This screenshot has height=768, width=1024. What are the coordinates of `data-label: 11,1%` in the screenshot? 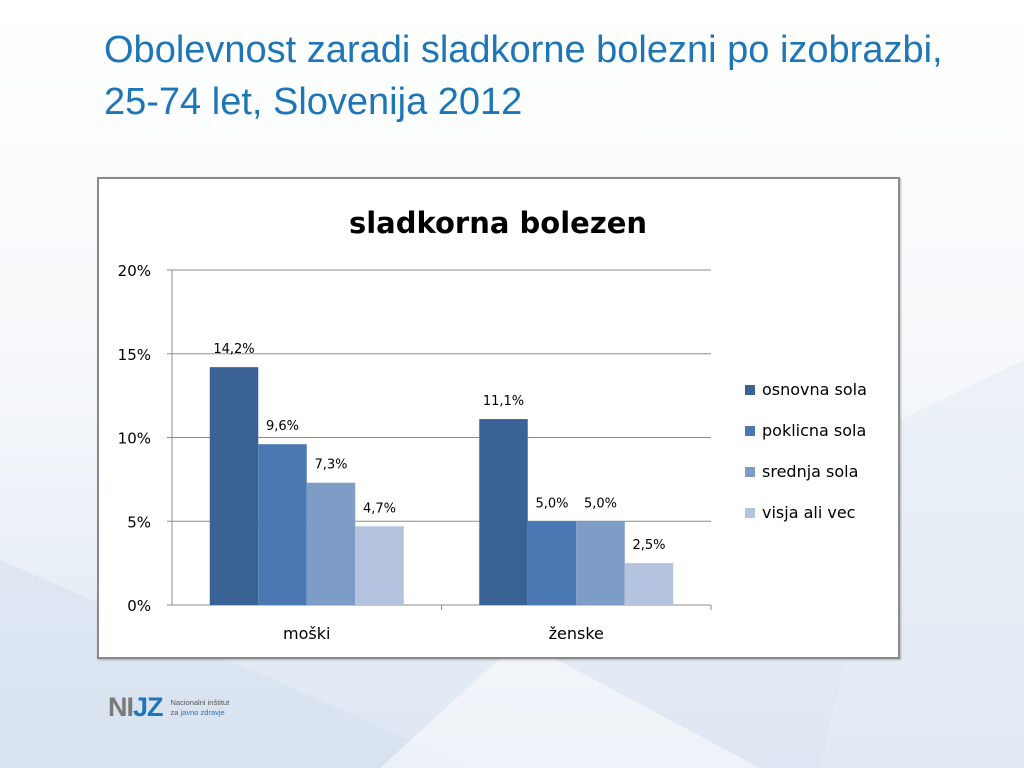 It's located at (503, 401).